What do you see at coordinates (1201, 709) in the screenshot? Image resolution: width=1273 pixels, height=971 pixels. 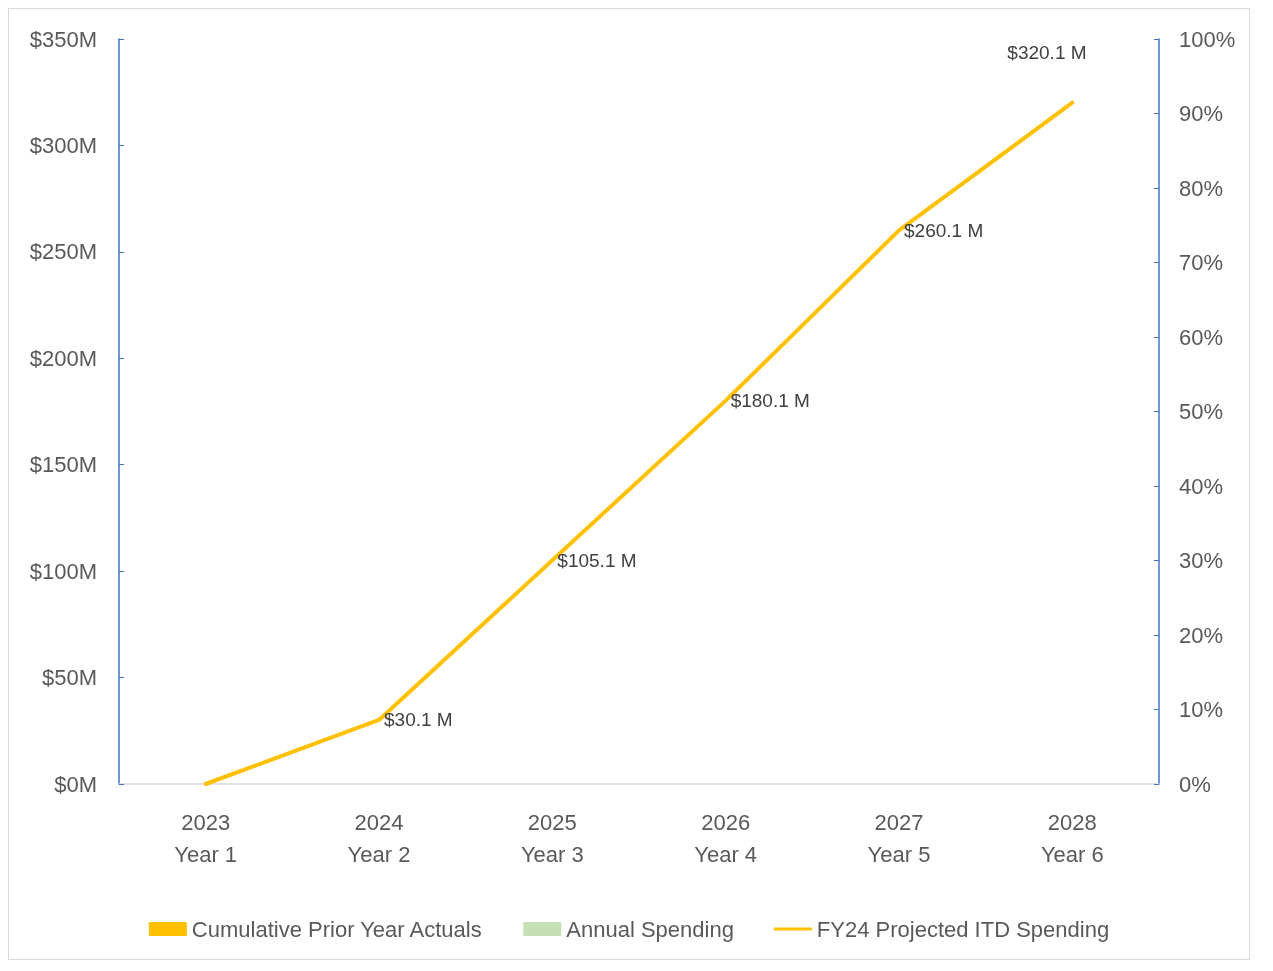 I see `y2-tick-label: 10%` at bounding box center [1201, 709].